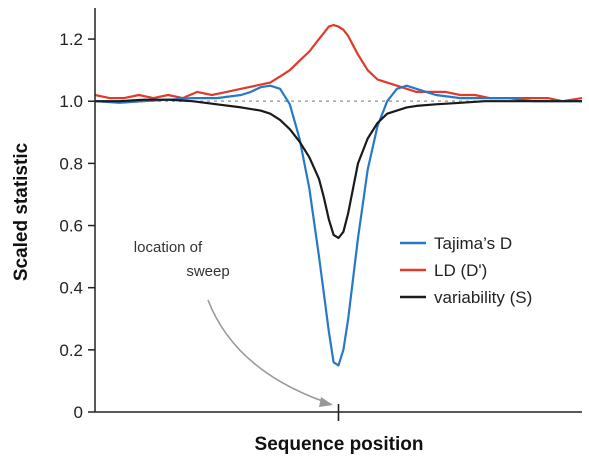  I want to click on y-tick-label: 0.4, so click(71, 288).